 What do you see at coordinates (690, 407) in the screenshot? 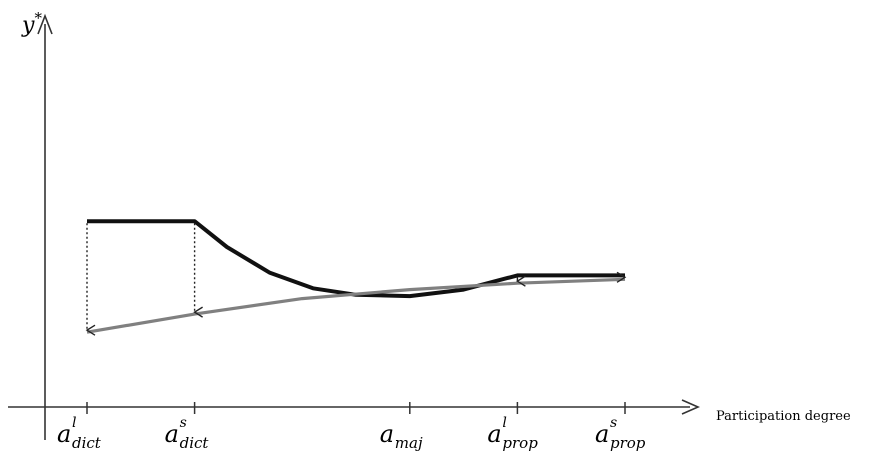
I see `x-axis-arrowhead` at bounding box center [690, 407].